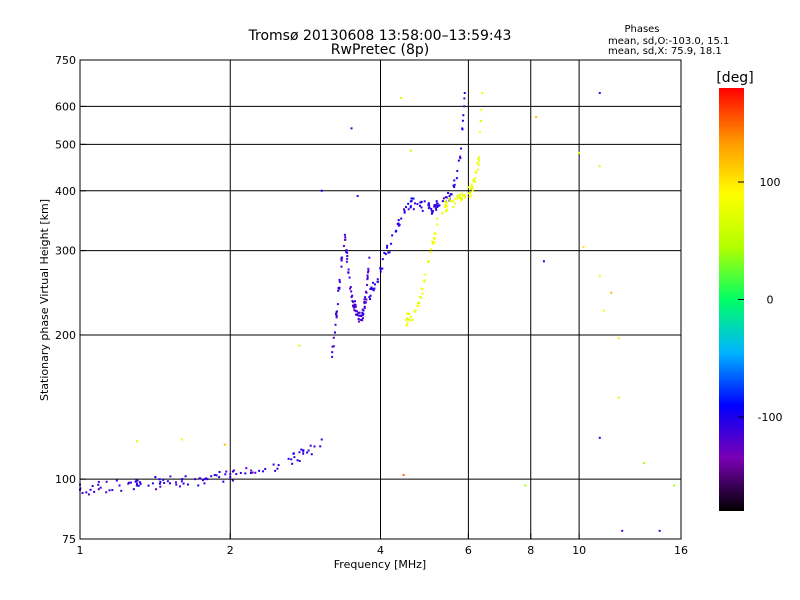 The height and width of the screenshot is (600, 800). What do you see at coordinates (668, 41) in the screenshot?
I see `stats-o-line: mean, sd,O:-103.0, 15.1` at bounding box center [668, 41].